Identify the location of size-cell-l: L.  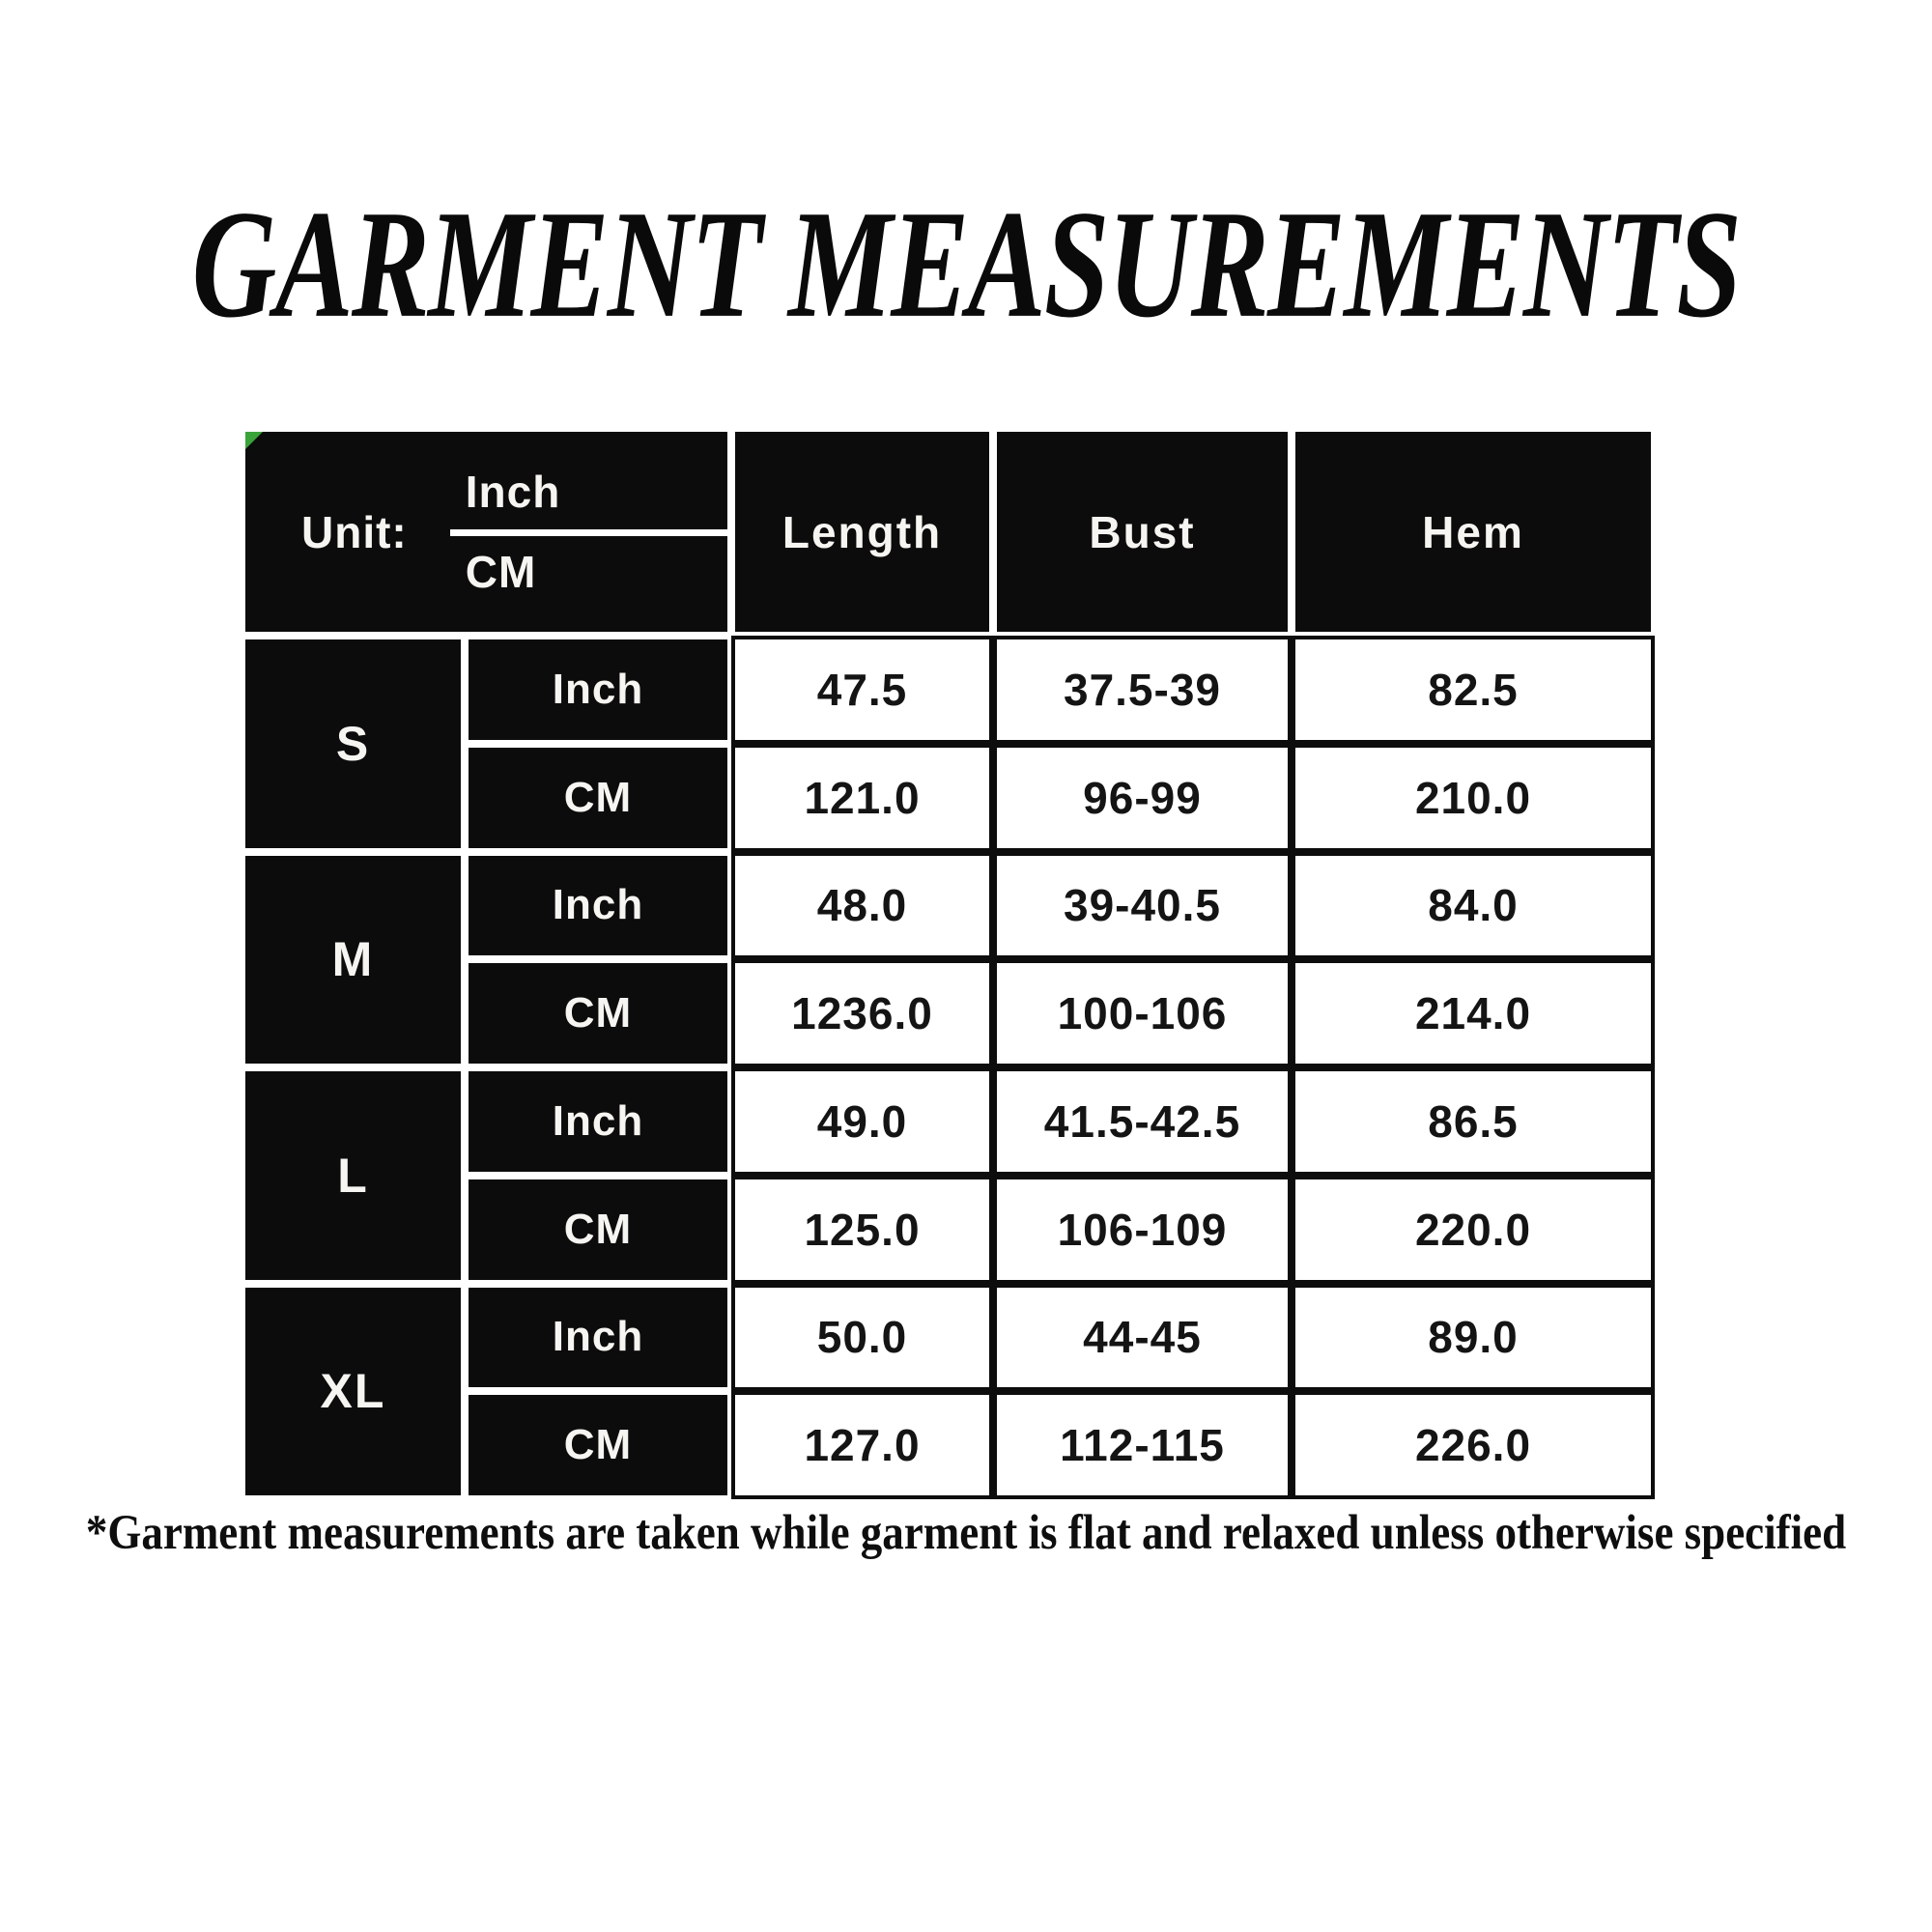
(353, 1175).